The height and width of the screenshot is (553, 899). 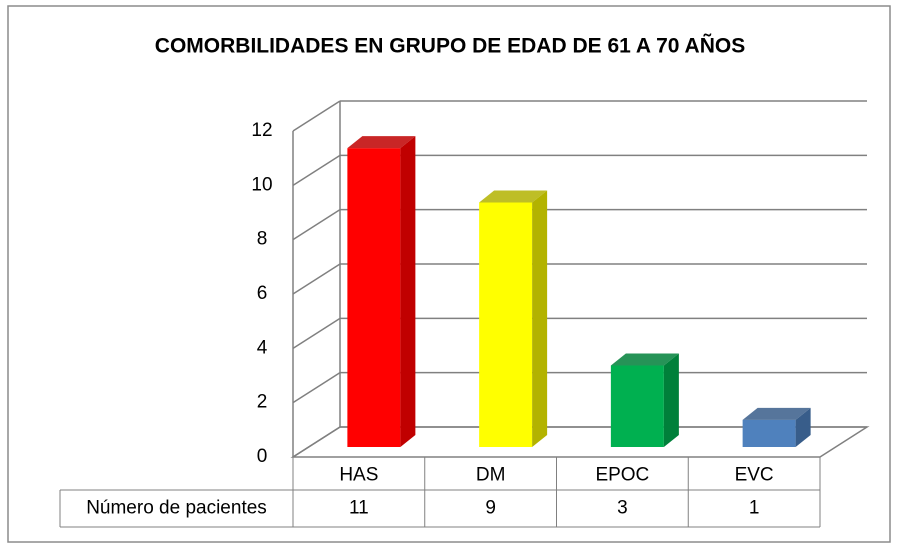 I want to click on x-tick-label: EPOC, so click(x=622, y=475).